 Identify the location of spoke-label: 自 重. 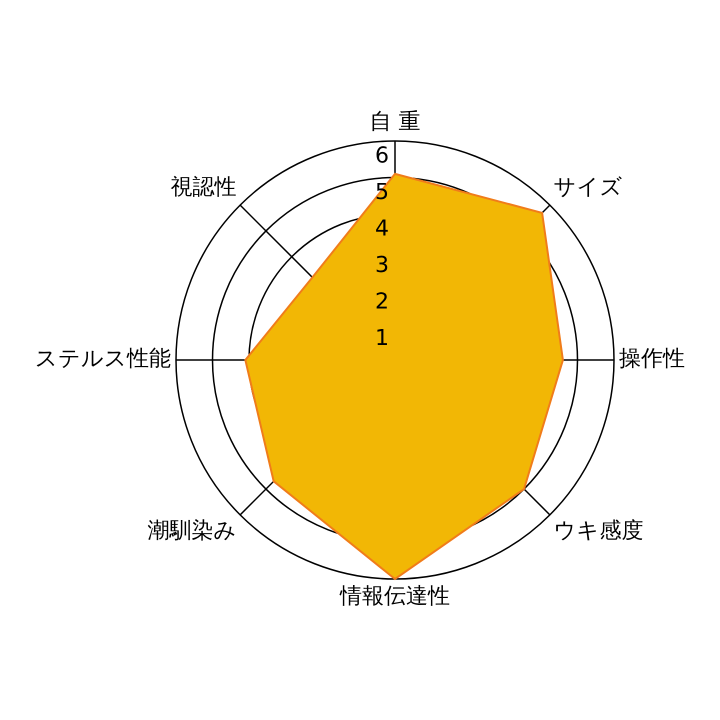
(395, 122).